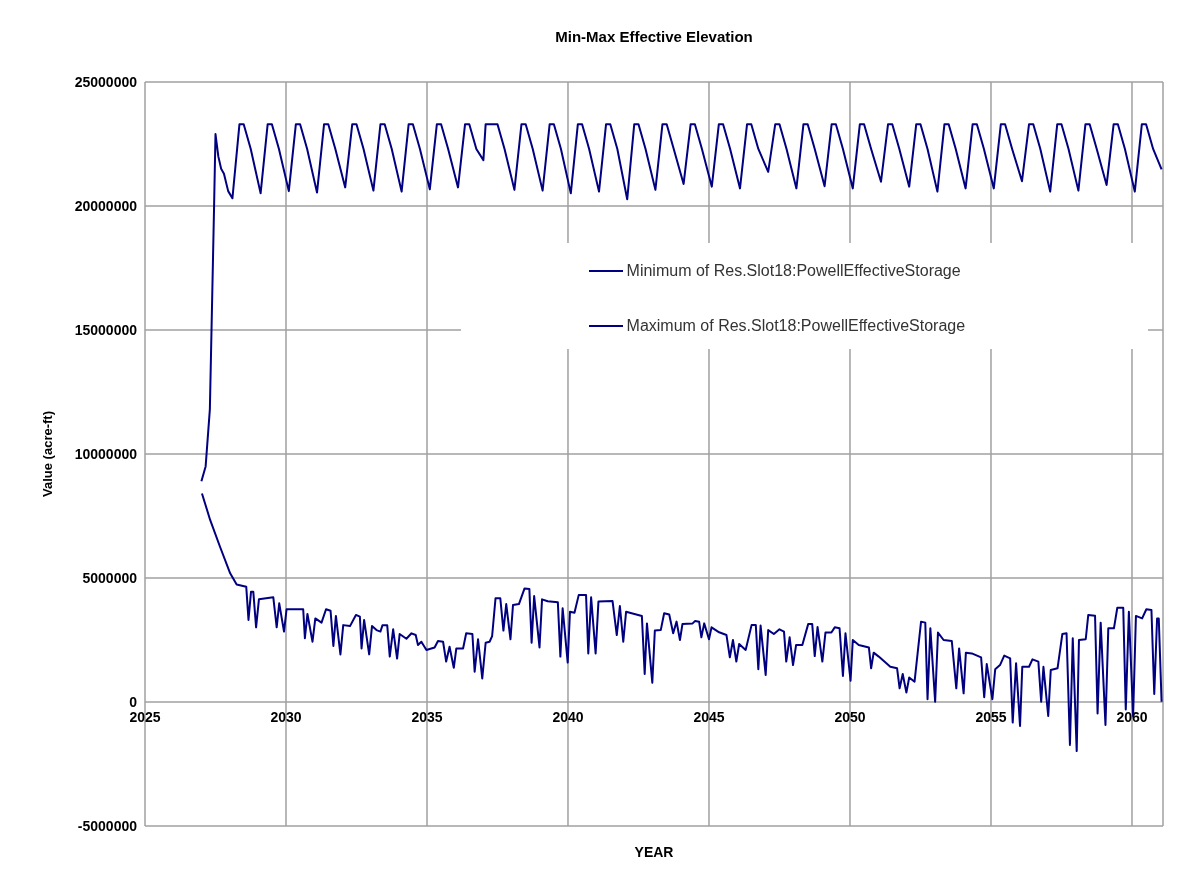  Describe the element at coordinates (1132, 717) in the screenshot. I see `x-tick-label: 2060` at that location.